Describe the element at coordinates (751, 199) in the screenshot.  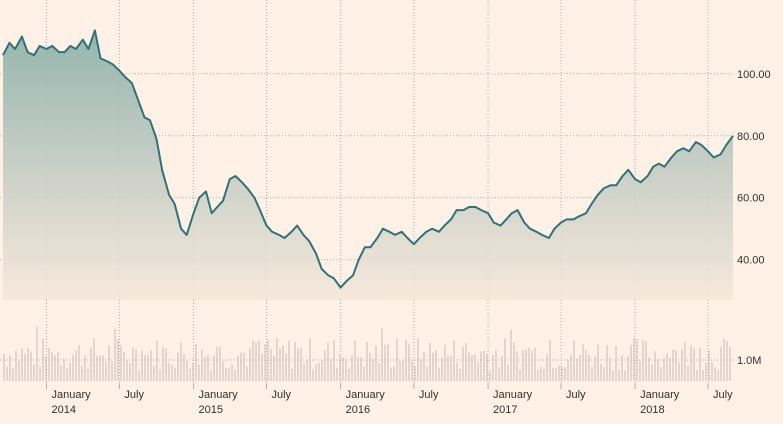
I see `y-tick-label: 60.00` at that location.